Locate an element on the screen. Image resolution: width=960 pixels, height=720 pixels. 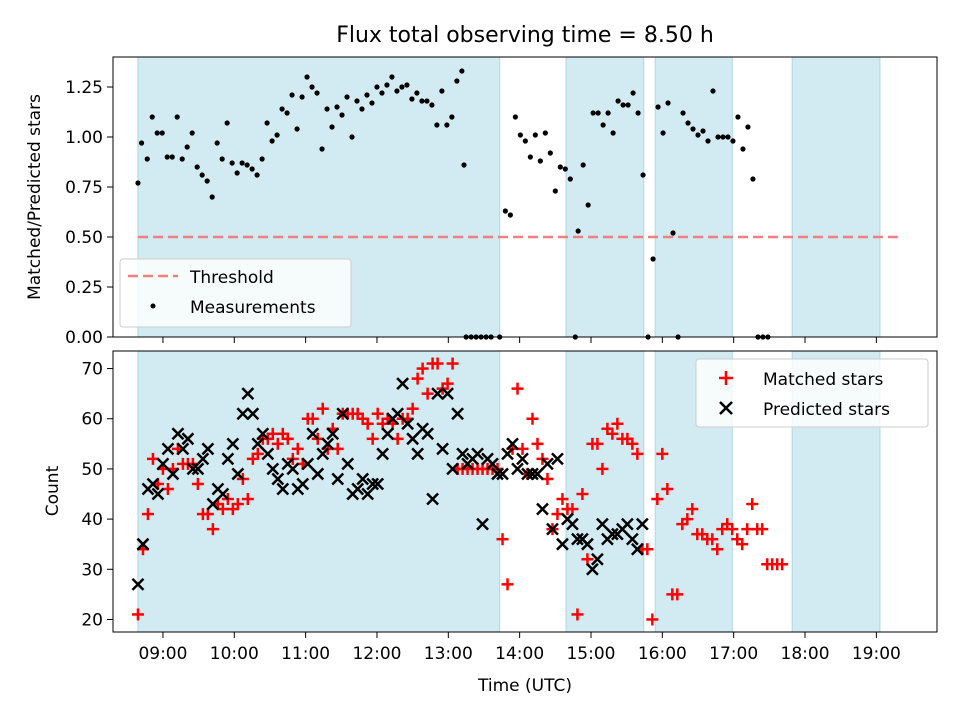
bottom-legend-box is located at coordinates (812, 393).